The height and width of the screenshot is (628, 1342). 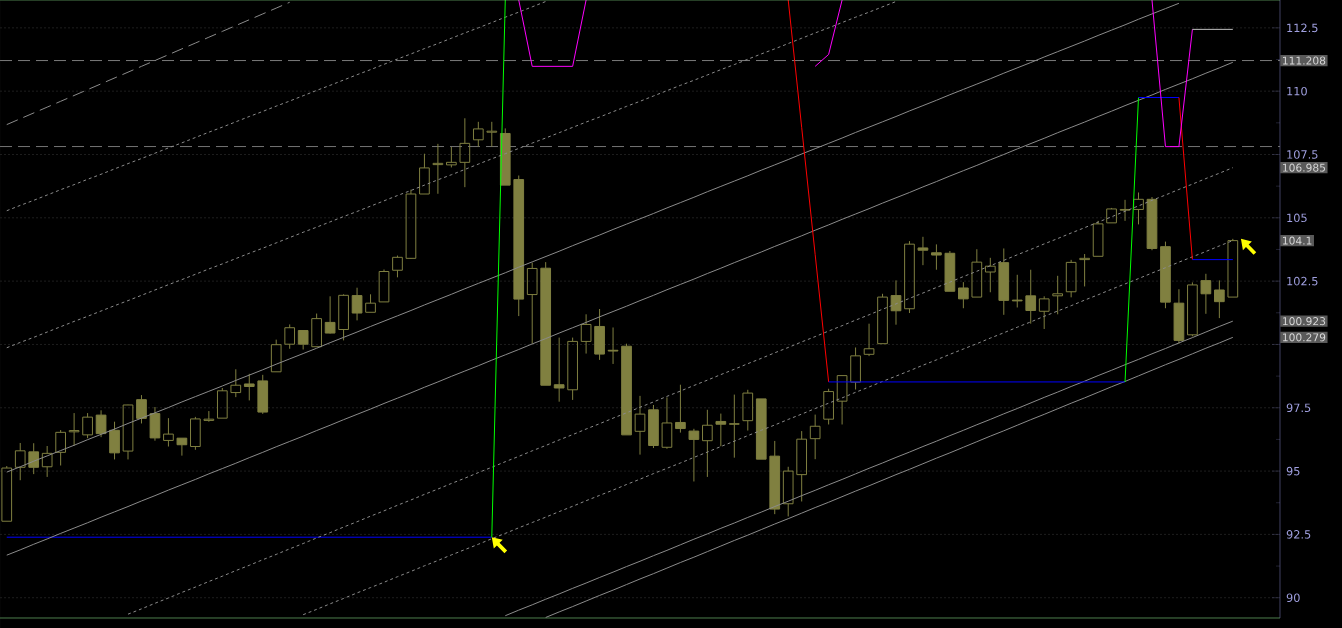 What do you see at coordinates (1298, 408) in the screenshot?
I see `y-tick-label: 97.5` at bounding box center [1298, 408].